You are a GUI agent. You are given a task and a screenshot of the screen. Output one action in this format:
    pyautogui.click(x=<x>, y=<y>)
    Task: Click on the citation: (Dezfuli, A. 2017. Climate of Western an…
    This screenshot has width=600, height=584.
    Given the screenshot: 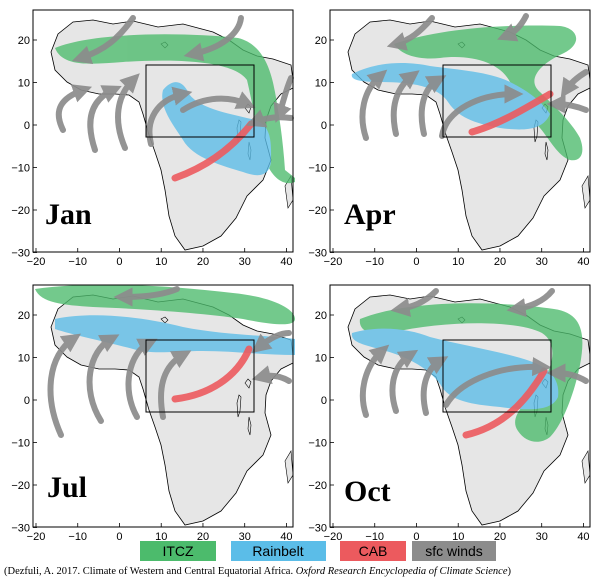 What is the action you would take?
    pyautogui.click(x=257, y=571)
    